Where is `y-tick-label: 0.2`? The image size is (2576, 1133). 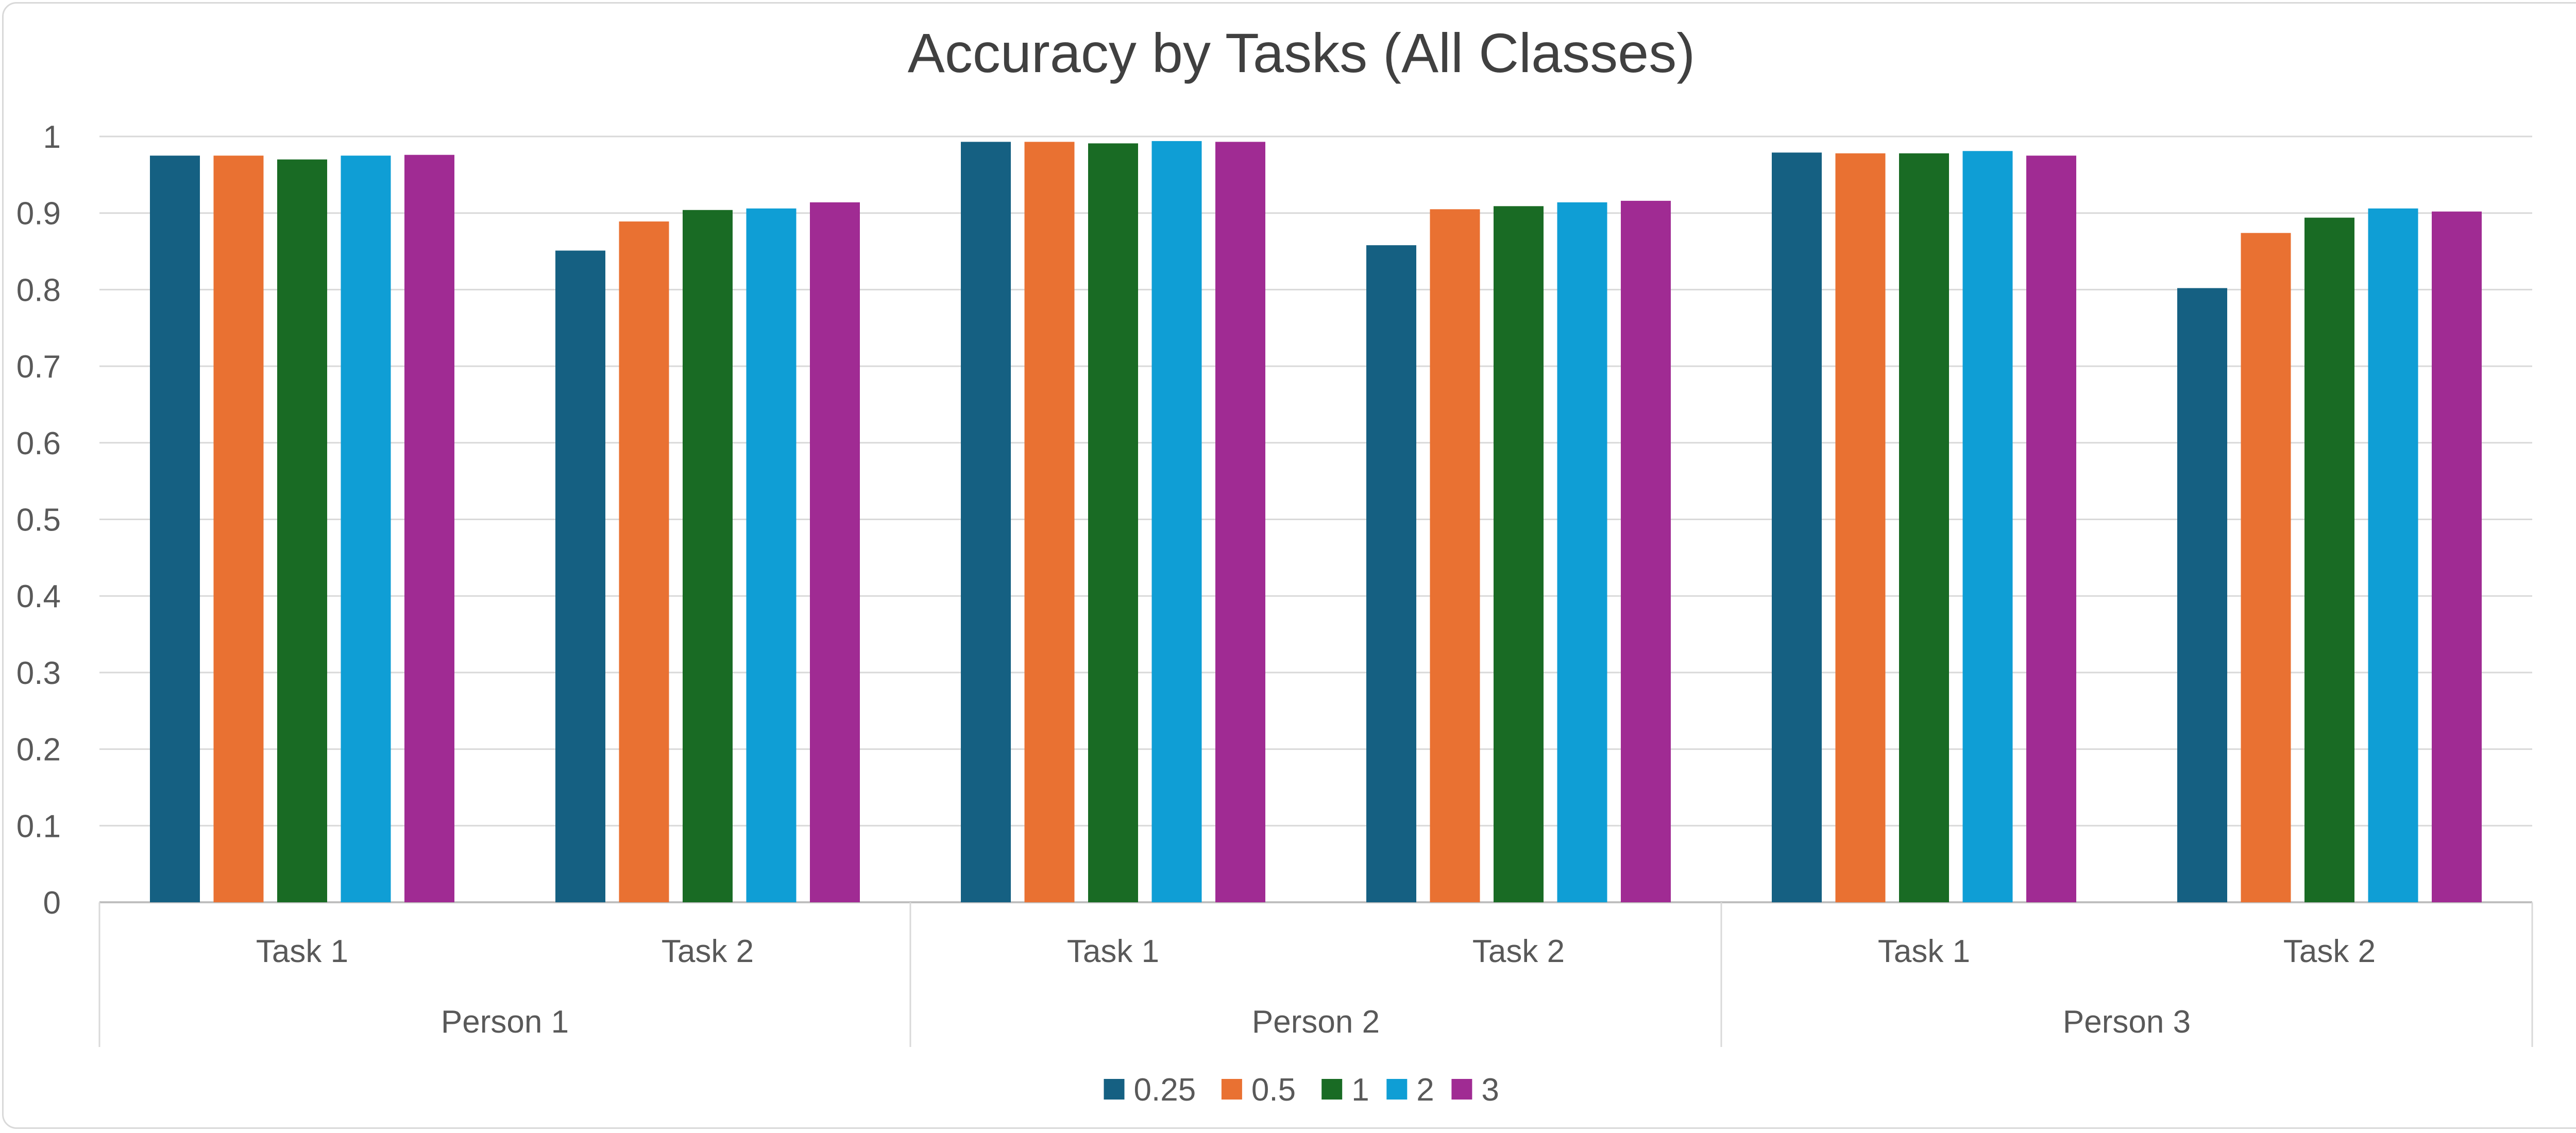 y-tick-label: 0.2 is located at coordinates (38, 750).